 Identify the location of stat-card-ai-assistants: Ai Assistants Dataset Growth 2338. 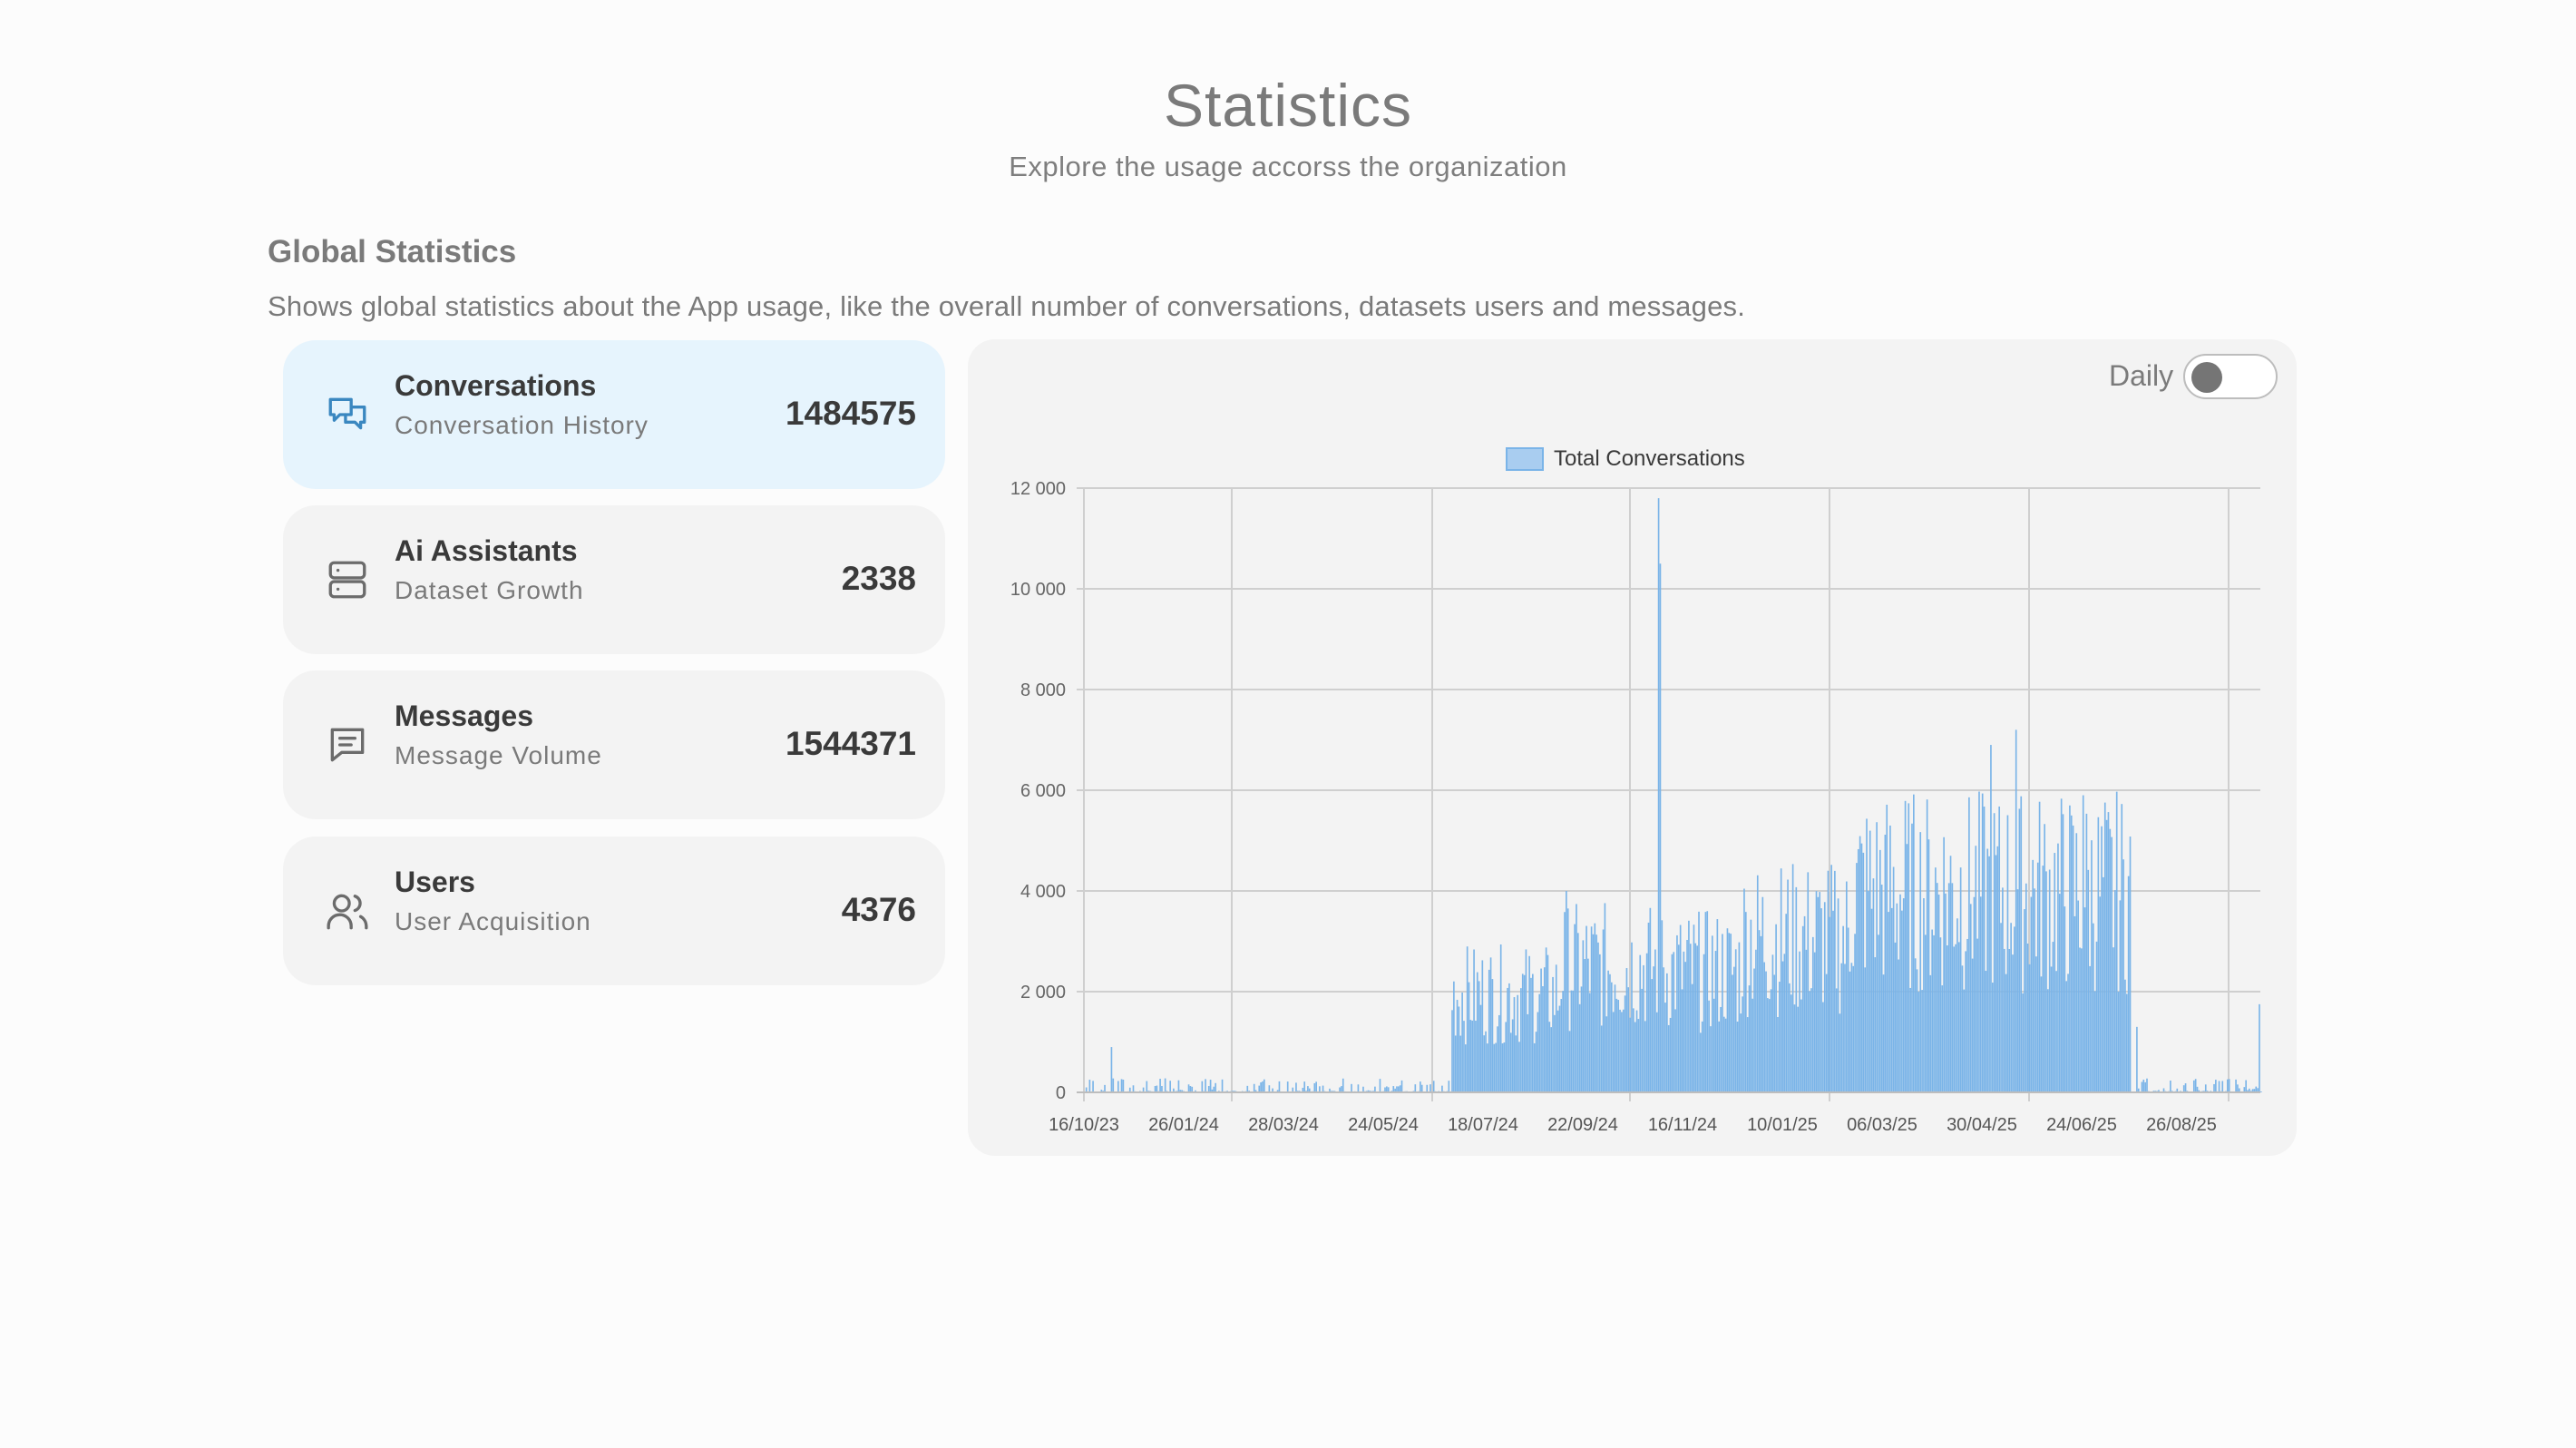
(614, 579).